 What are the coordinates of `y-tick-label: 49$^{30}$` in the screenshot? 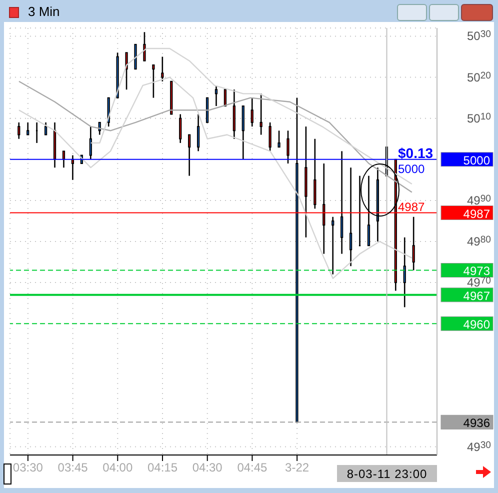 It's located at (478, 446).